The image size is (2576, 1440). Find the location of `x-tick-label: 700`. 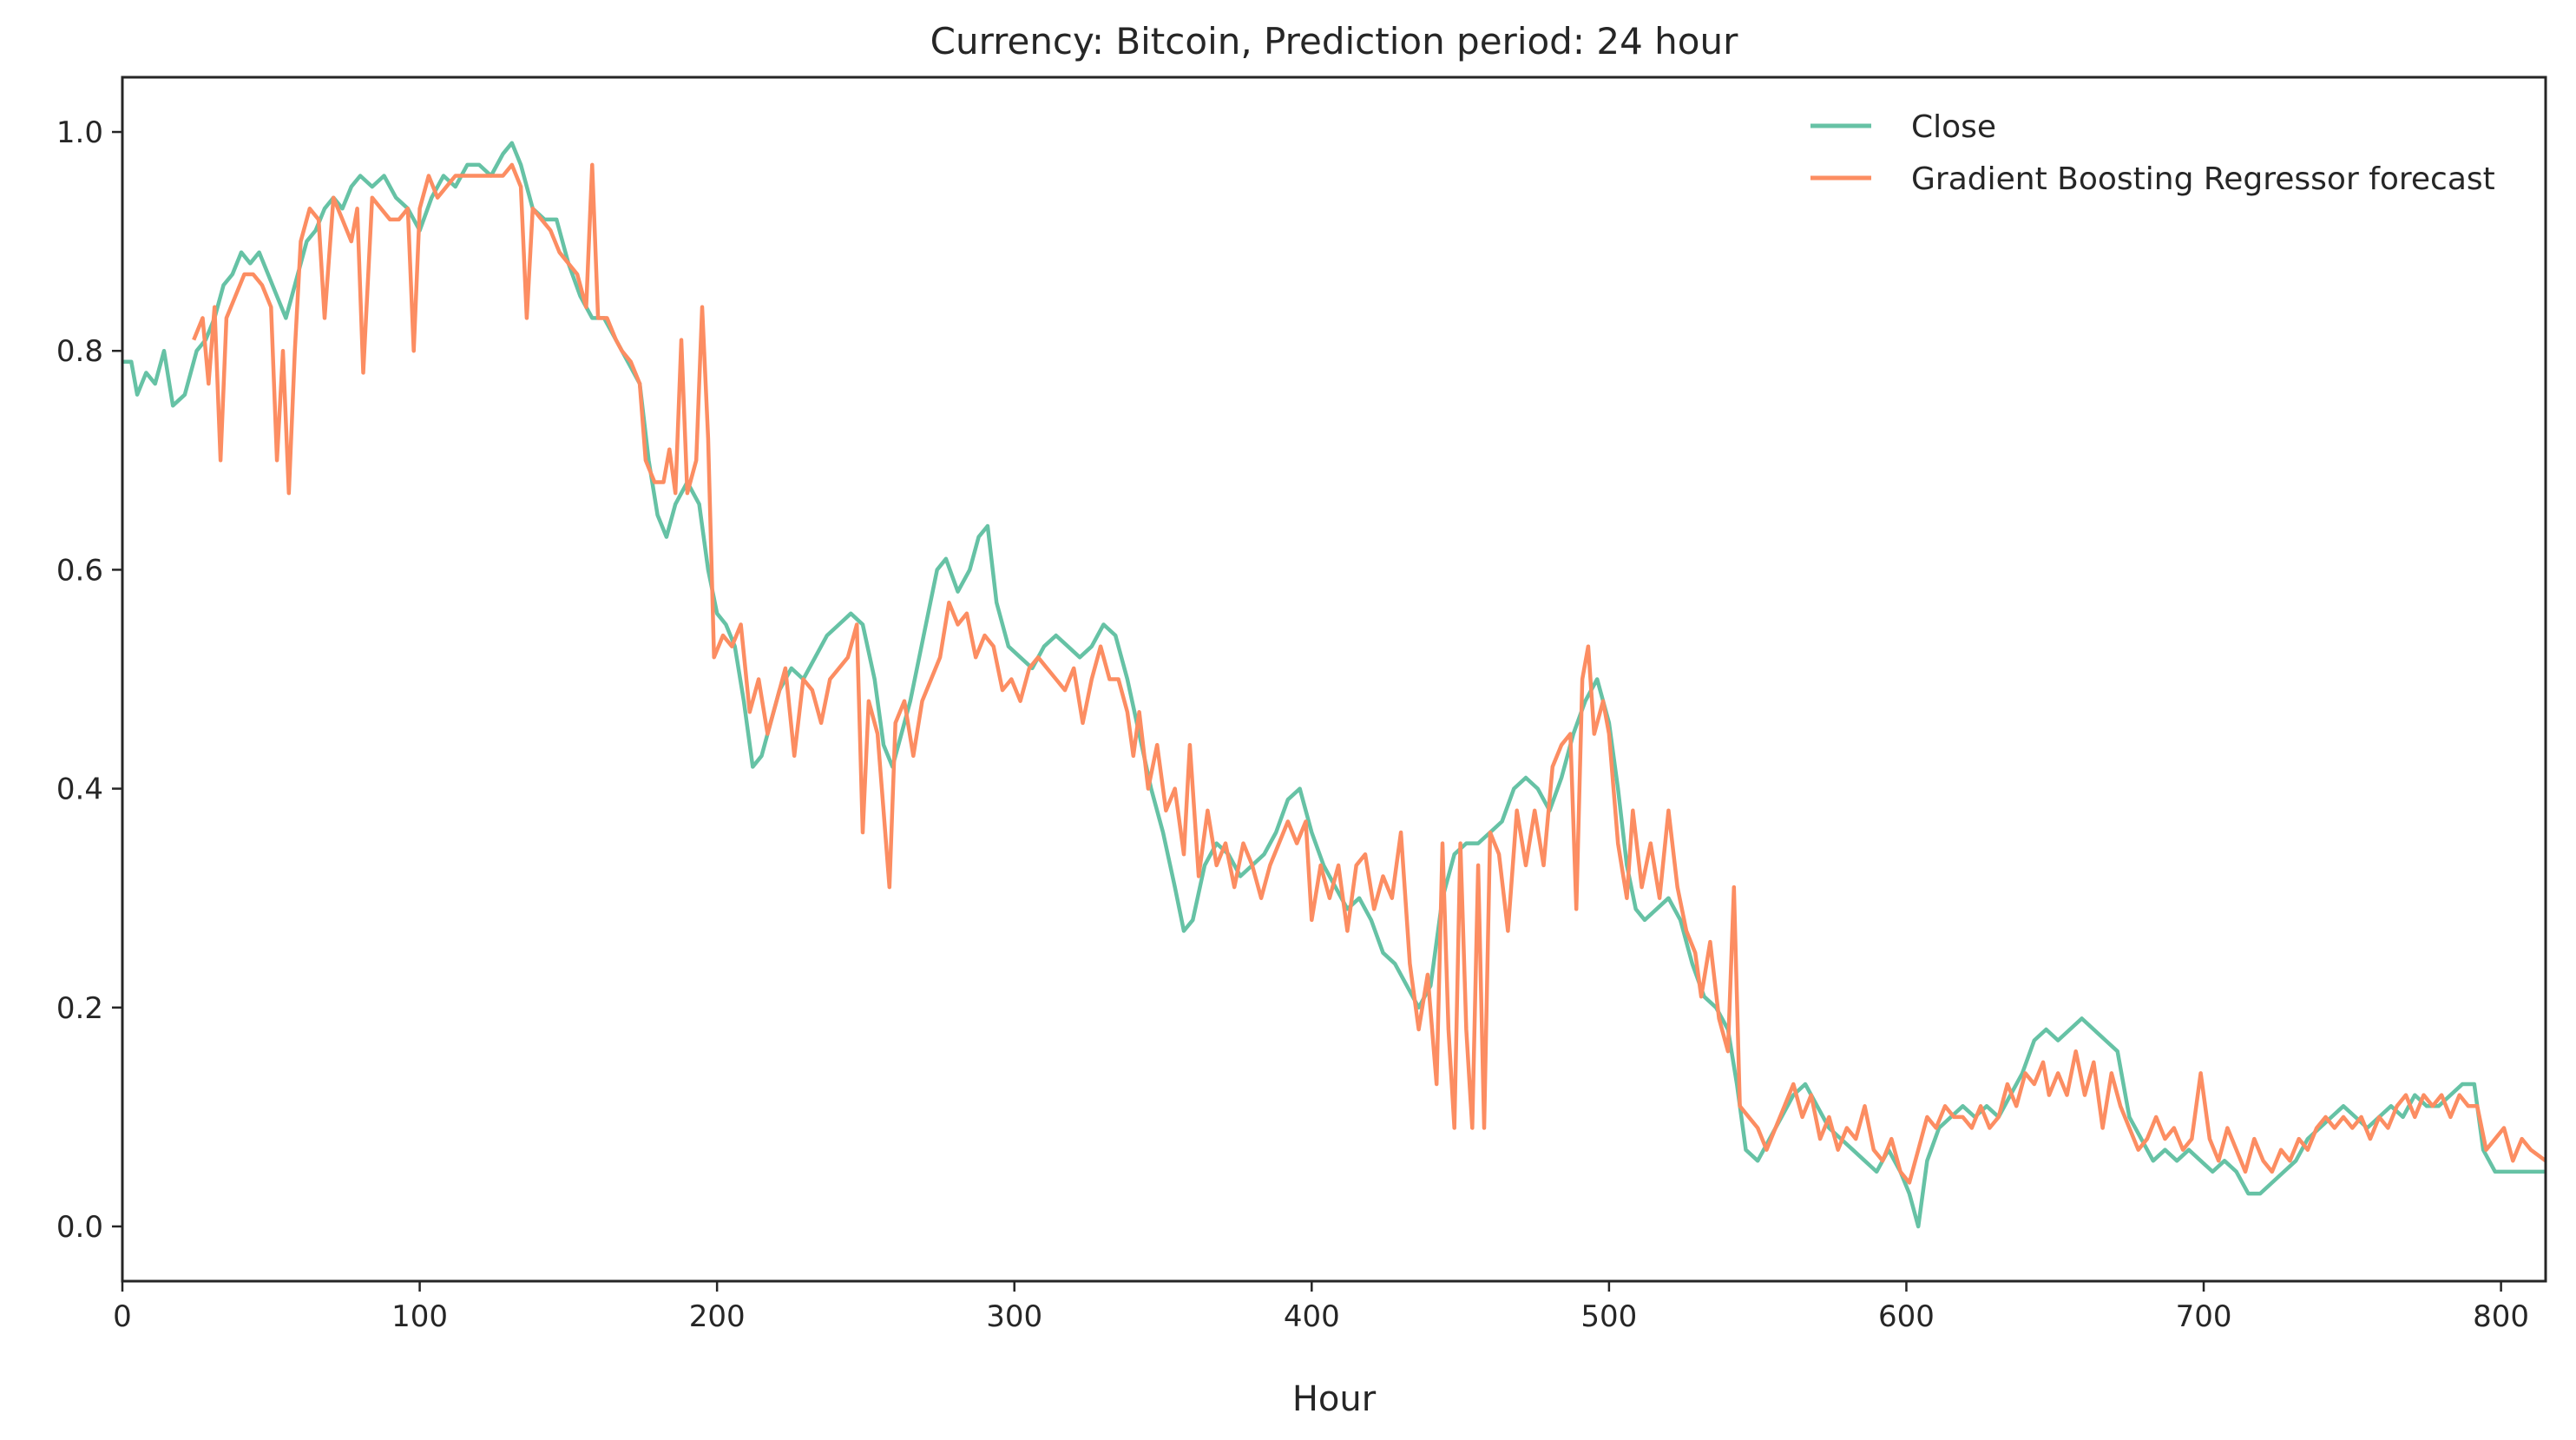

x-tick-label: 700 is located at coordinates (2204, 1316).